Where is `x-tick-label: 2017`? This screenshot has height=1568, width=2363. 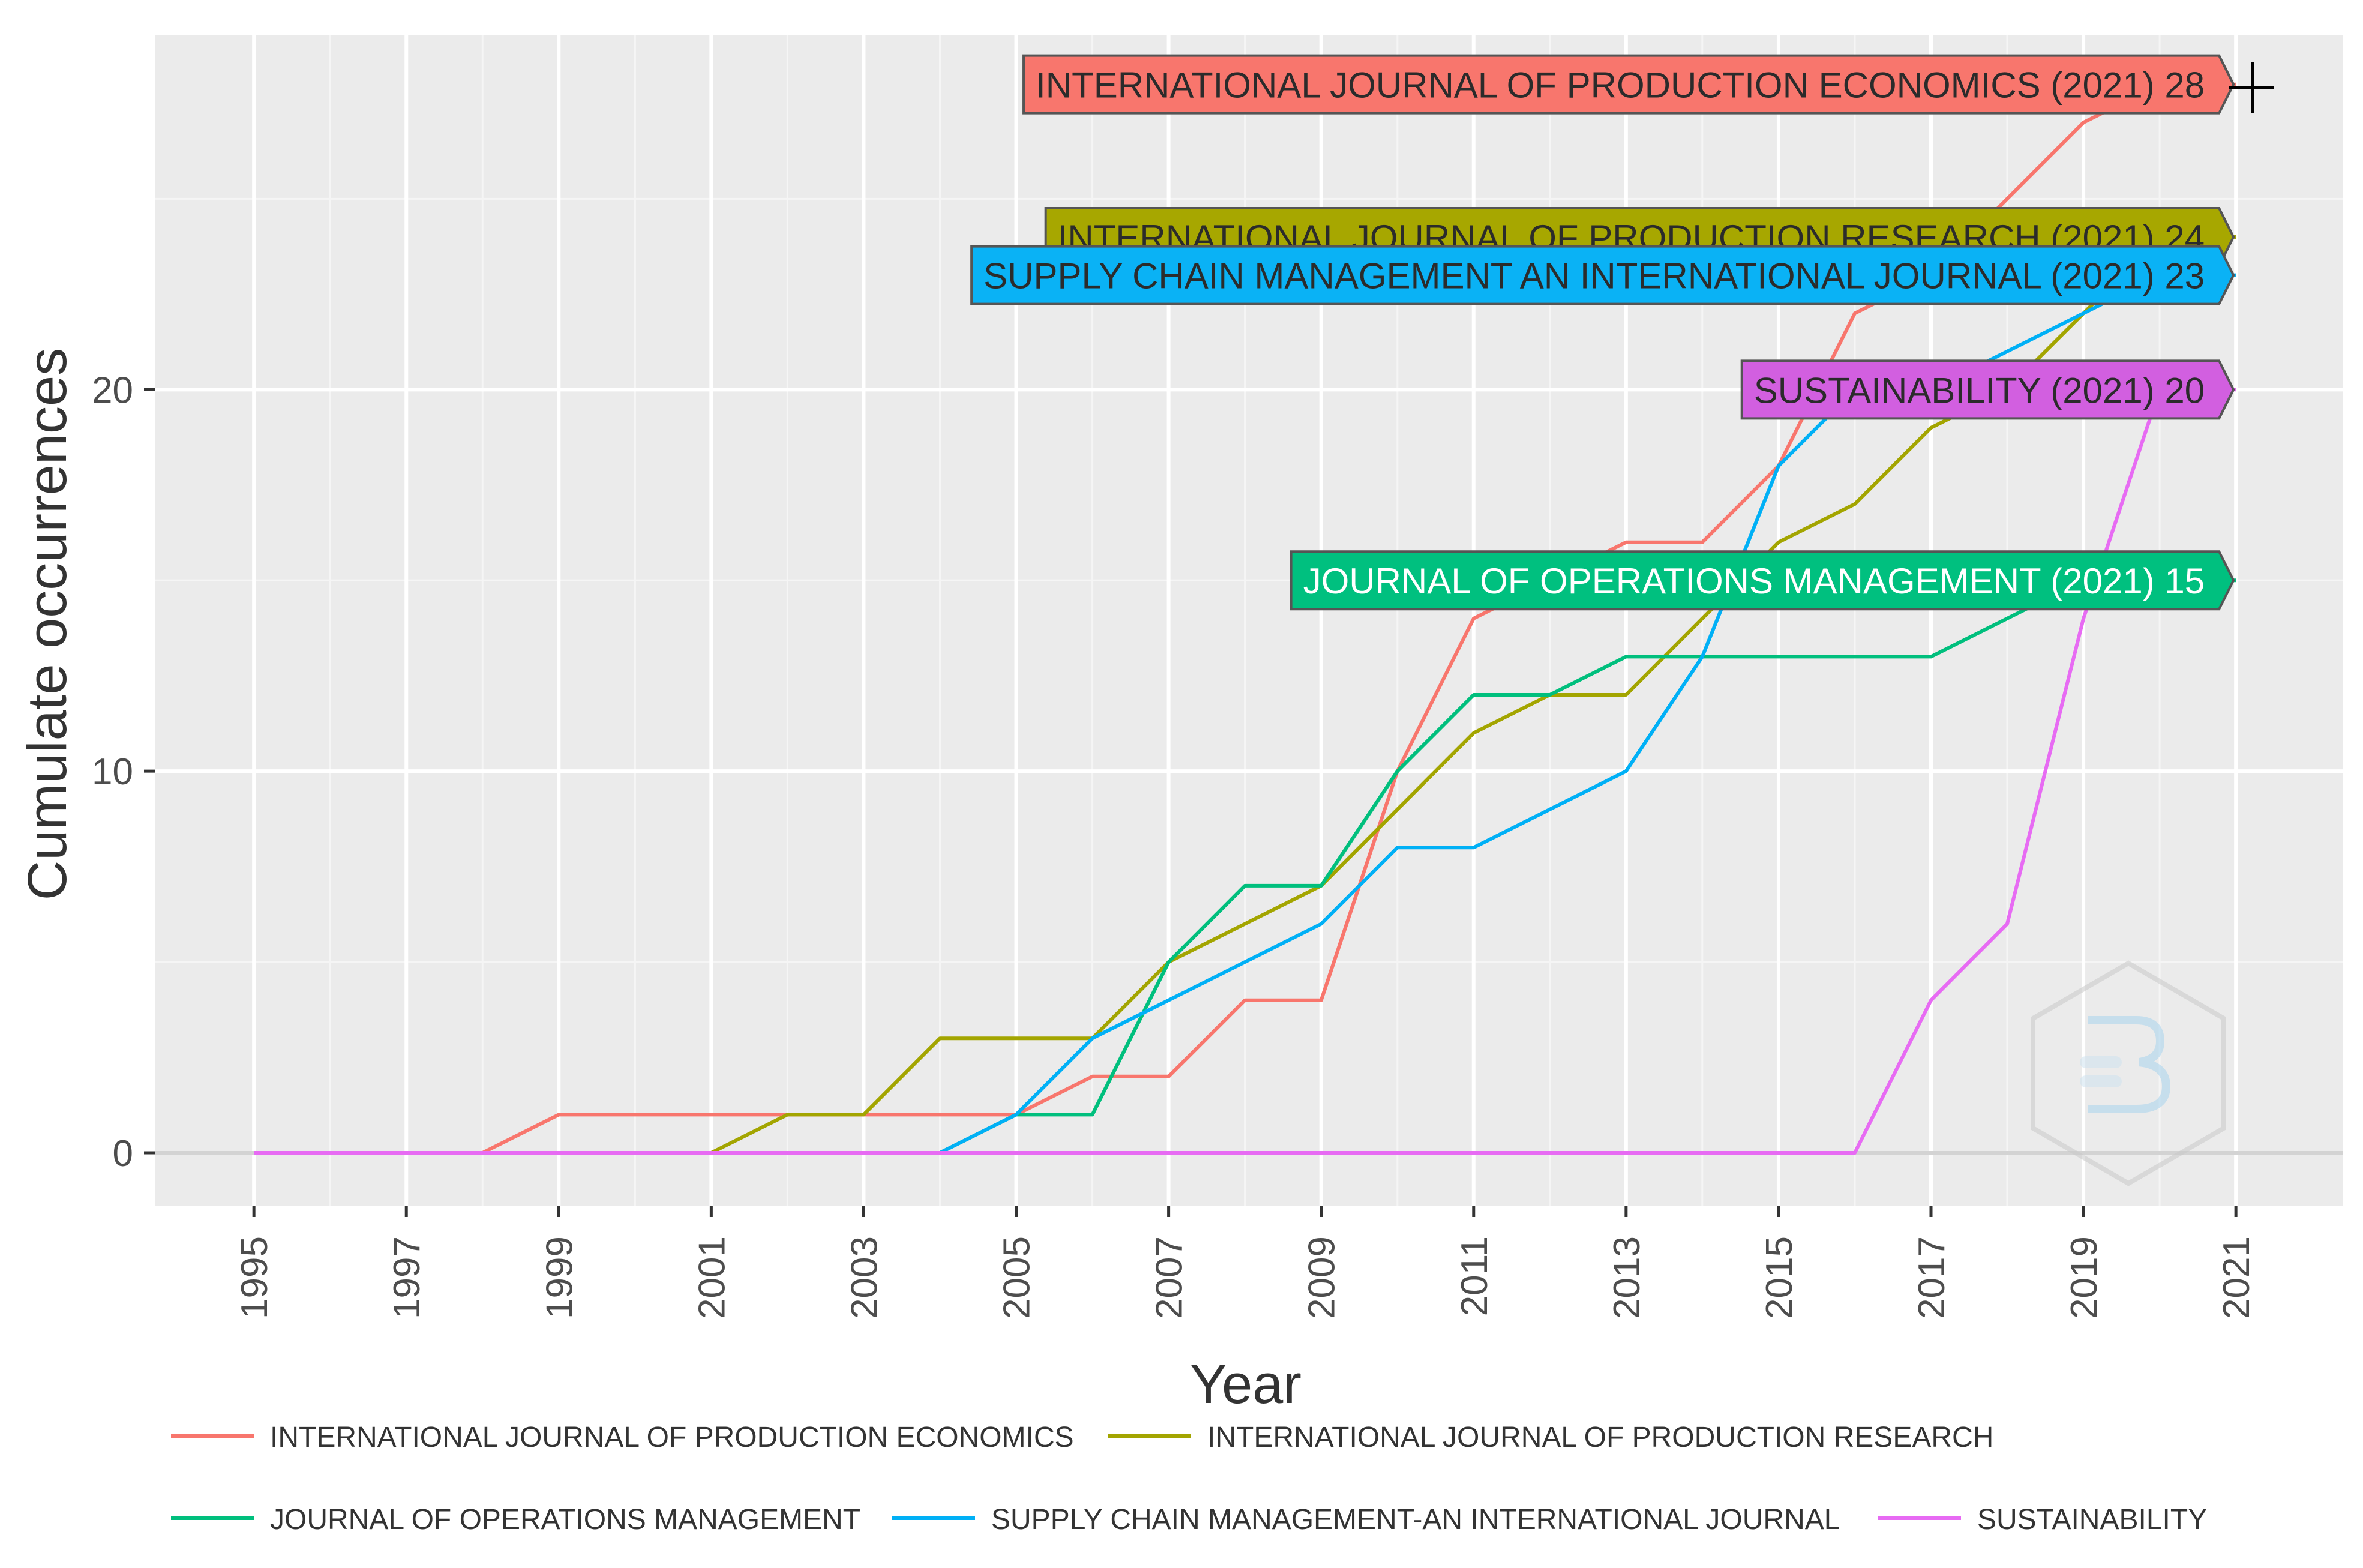 x-tick-label: 2017 is located at coordinates (1932, 1277).